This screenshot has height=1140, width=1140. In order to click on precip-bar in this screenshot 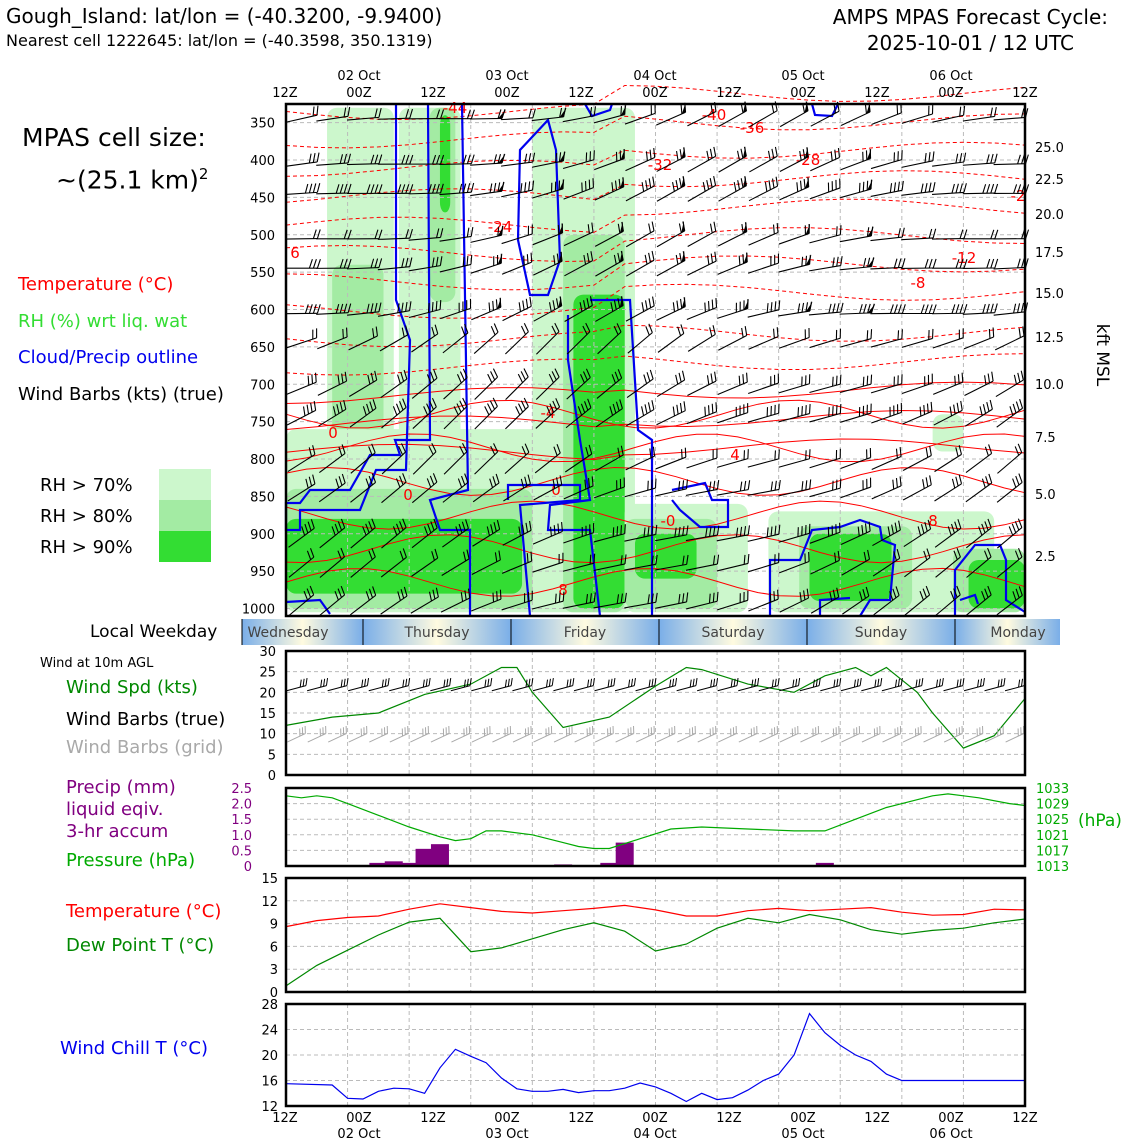, I will do `click(409, 864)`.